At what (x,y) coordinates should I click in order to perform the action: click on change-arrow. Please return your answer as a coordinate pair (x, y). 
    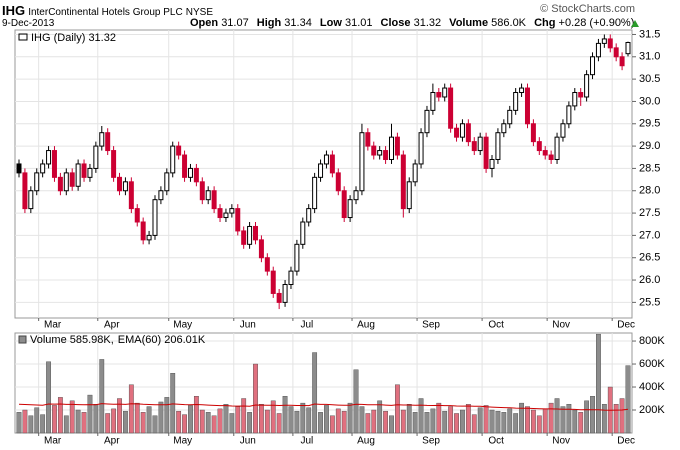
    Looking at the image, I should click on (635, 23).